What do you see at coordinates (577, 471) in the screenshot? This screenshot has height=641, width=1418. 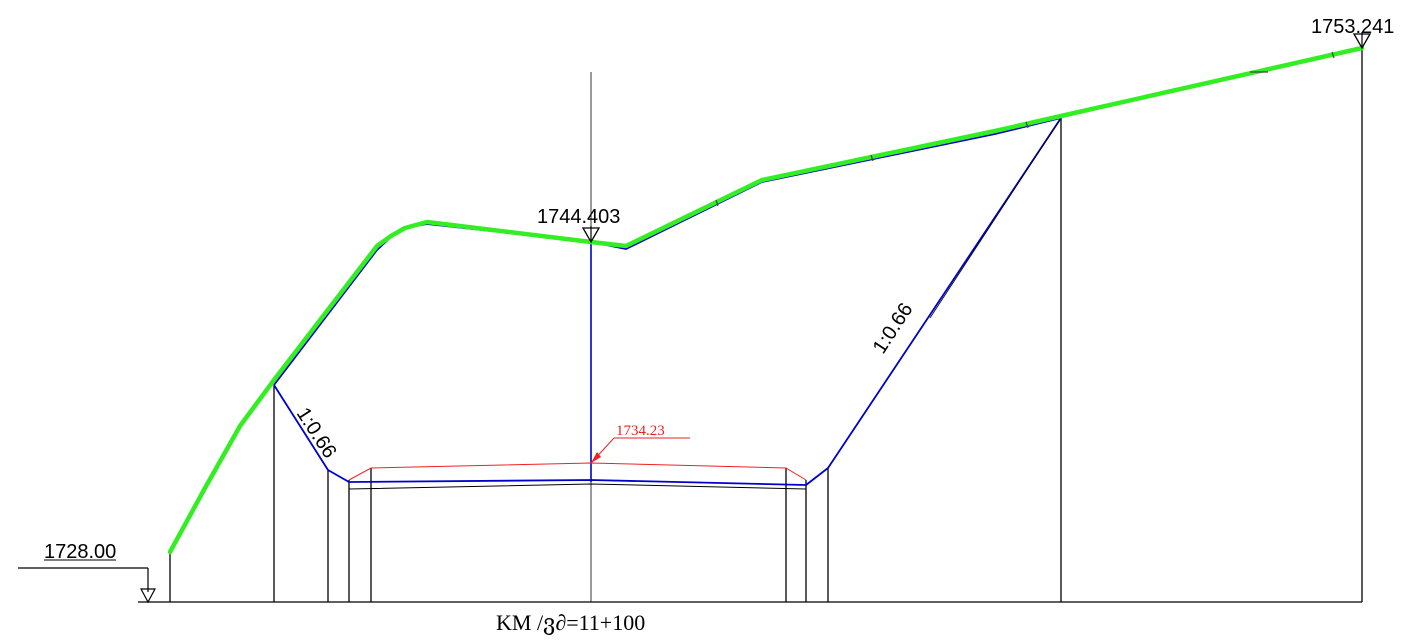 I see `design-surface-line` at bounding box center [577, 471].